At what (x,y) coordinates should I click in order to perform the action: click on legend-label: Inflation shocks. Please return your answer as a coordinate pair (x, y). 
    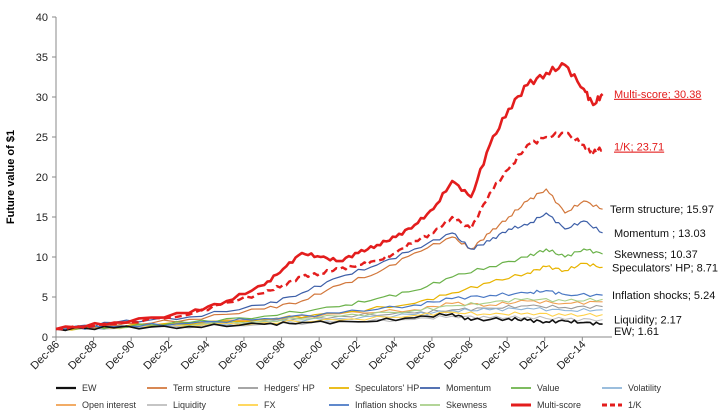
    Looking at the image, I should click on (386, 405).